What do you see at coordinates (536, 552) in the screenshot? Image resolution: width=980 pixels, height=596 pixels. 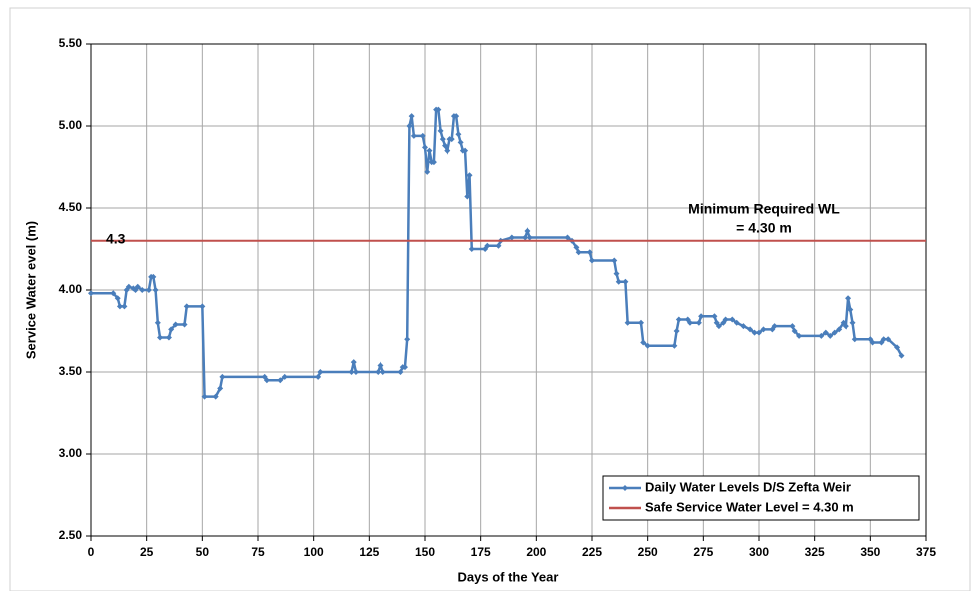 I see `x-tick-label: 200` at bounding box center [536, 552].